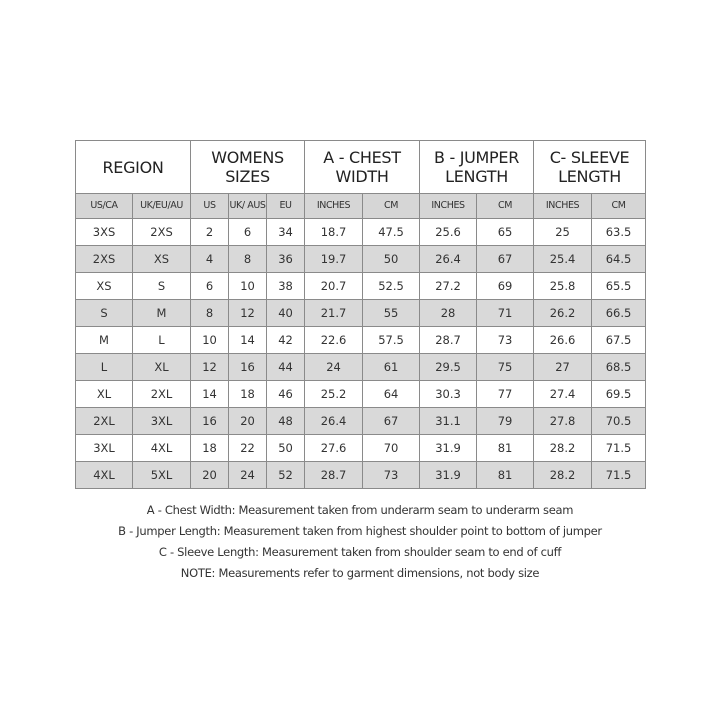 The image size is (720, 720). Describe the element at coordinates (391, 448) in the screenshot. I see `table-cell: 70` at that location.